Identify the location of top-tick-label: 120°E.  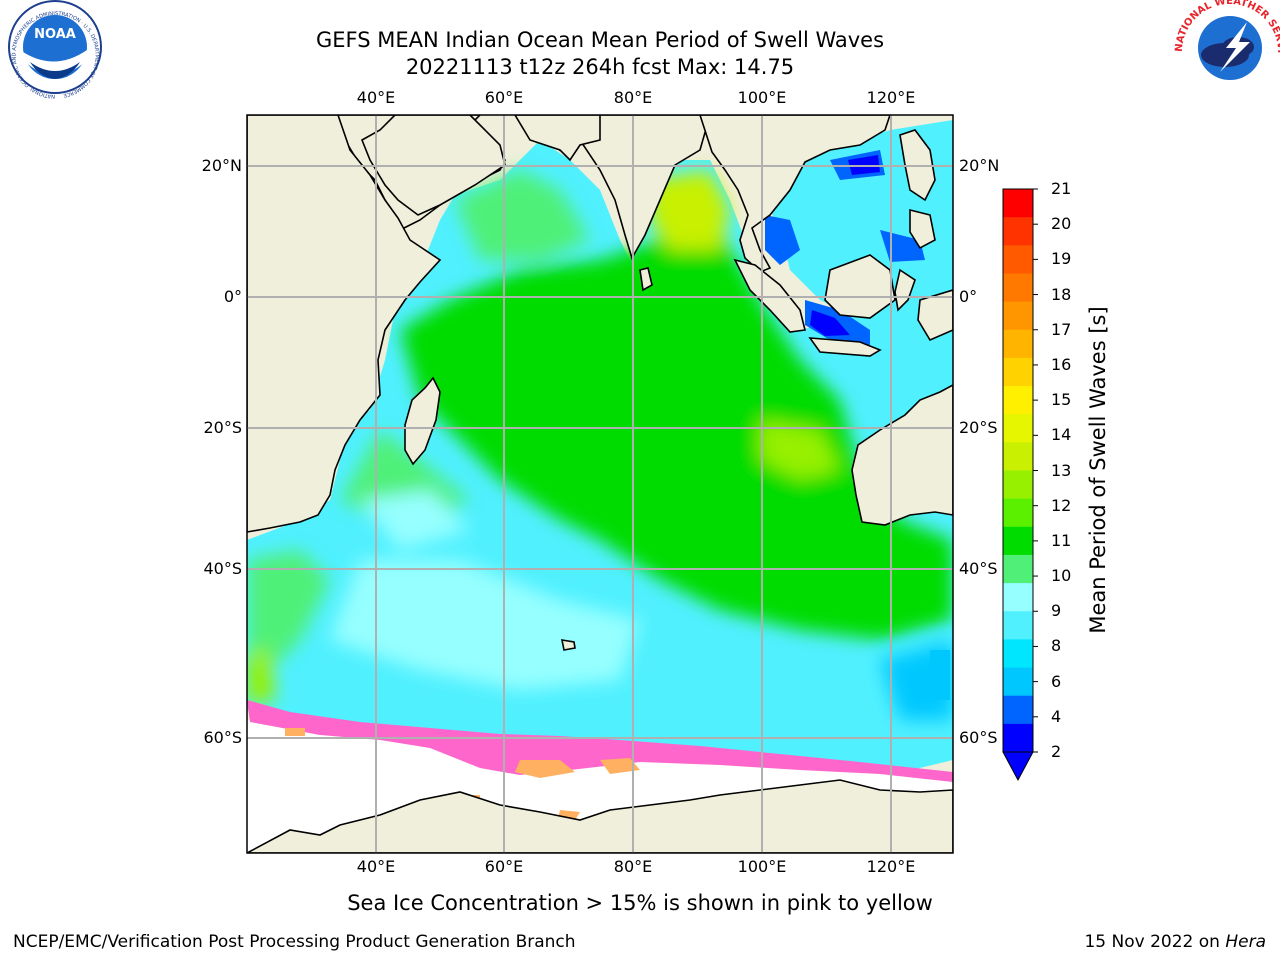
(891, 97).